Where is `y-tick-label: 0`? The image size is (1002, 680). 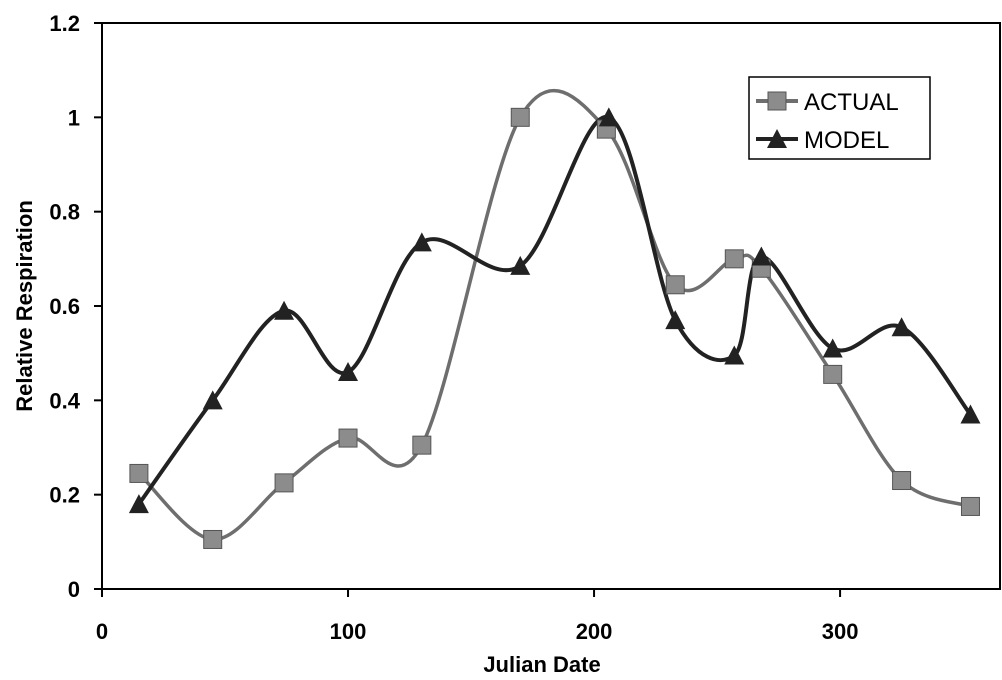 y-tick-label: 0 is located at coordinates (74, 589).